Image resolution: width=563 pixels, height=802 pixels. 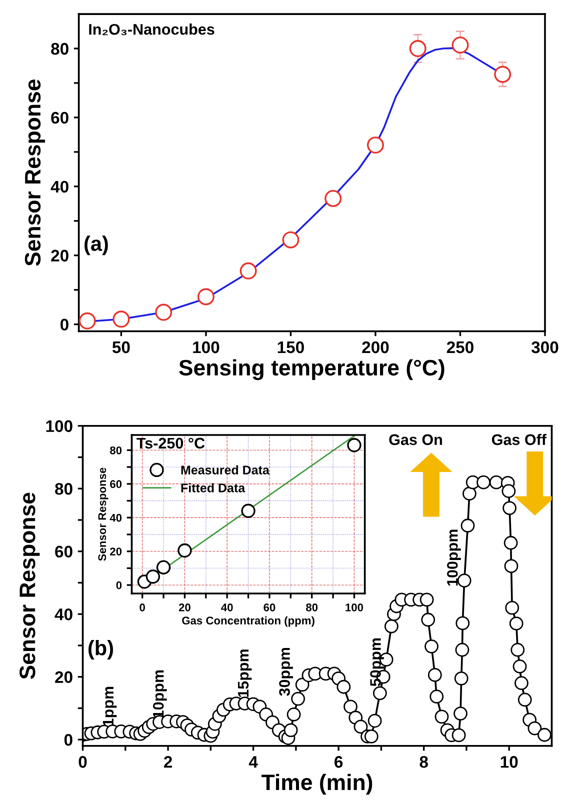 I want to click on x-tick-label: 40, so click(x=227, y=607).